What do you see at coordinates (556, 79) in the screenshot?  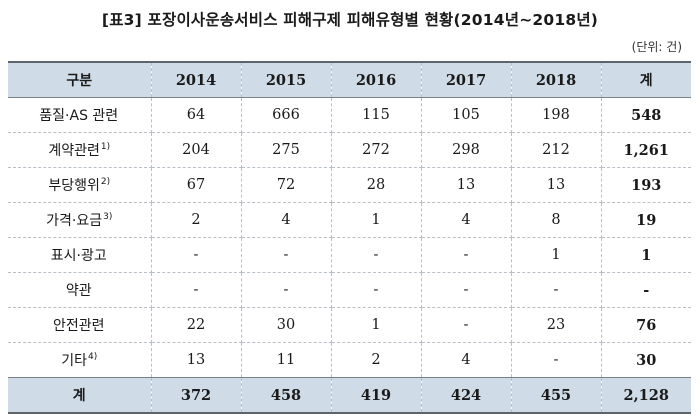 I see `header-year-2018: 2018` at bounding box center [556, 79].